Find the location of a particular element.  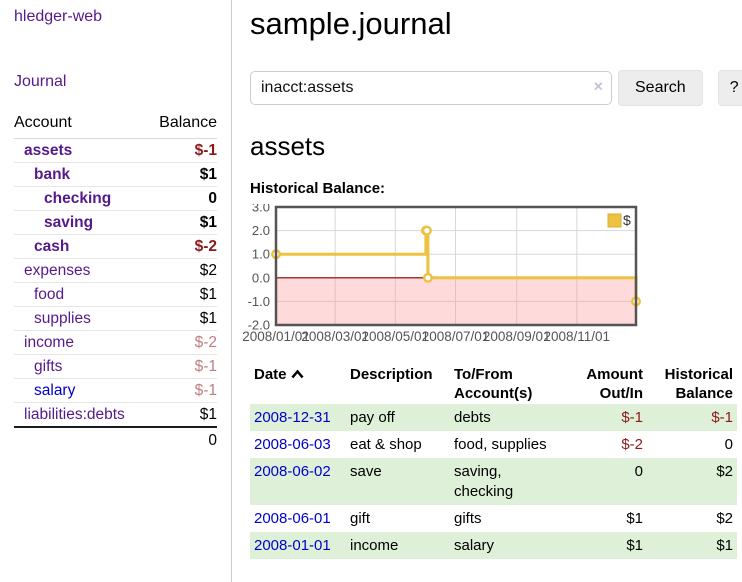

transaction-date-link: 2008-12-31 is located at coordinates (292, 417).